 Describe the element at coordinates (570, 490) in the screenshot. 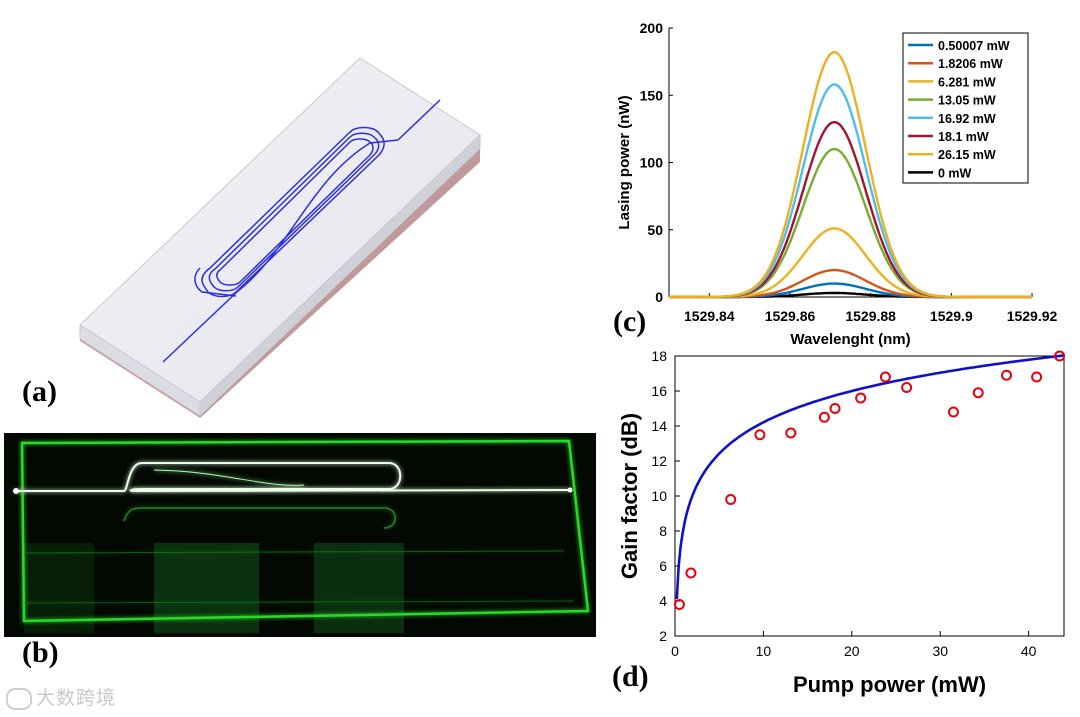

I see `photo-output-spot` at that location.